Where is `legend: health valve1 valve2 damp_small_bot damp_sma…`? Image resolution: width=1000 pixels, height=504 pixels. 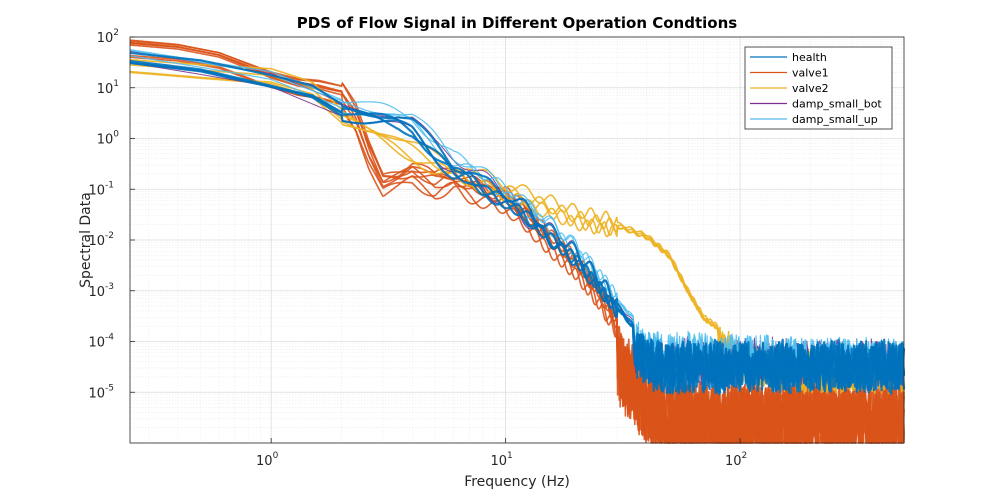 legend: health valve1 valve2 damp_small_bot damp_sma… is located at coordinates (818, 88).